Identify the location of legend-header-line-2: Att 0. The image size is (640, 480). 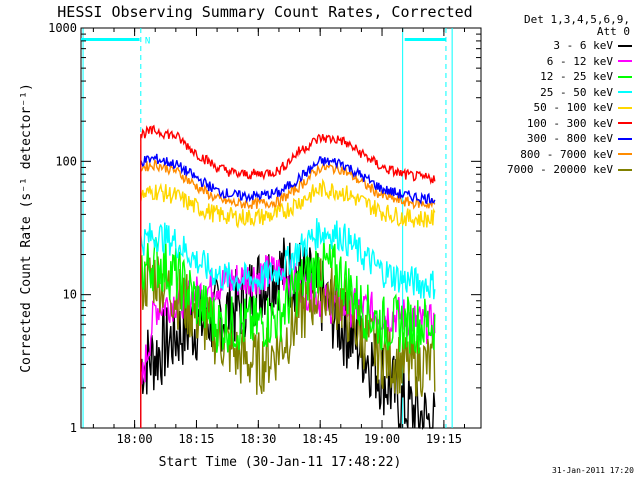
(613, 31).